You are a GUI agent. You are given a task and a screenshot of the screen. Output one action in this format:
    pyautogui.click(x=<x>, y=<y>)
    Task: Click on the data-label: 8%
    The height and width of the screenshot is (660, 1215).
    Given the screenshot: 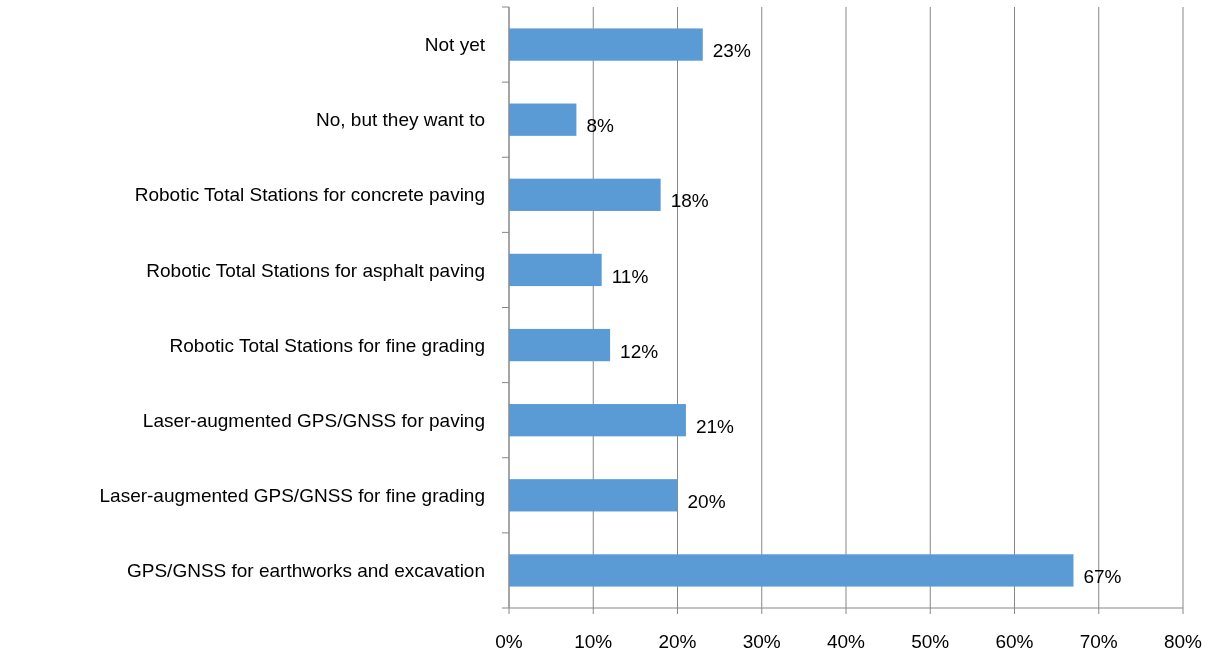 What is the action you would take?
    pyautogui.click(x=600, y=126)
    